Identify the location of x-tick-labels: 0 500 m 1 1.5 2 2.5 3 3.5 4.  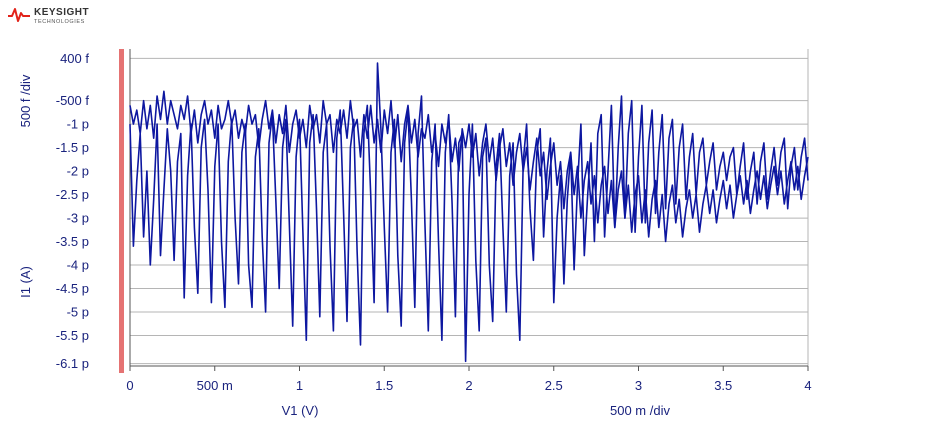
(469, 379).